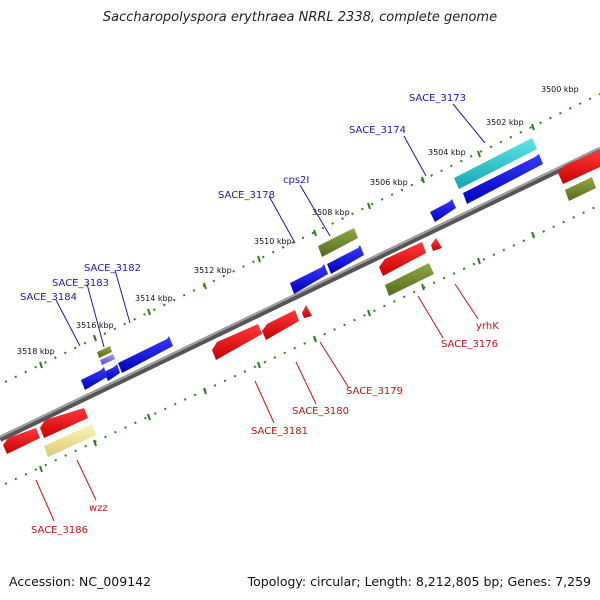  What do you see at coordinates (505, 122) in the screenshot?
I see `tick-label: 3502 kbp` at bounding box center [505, 122].